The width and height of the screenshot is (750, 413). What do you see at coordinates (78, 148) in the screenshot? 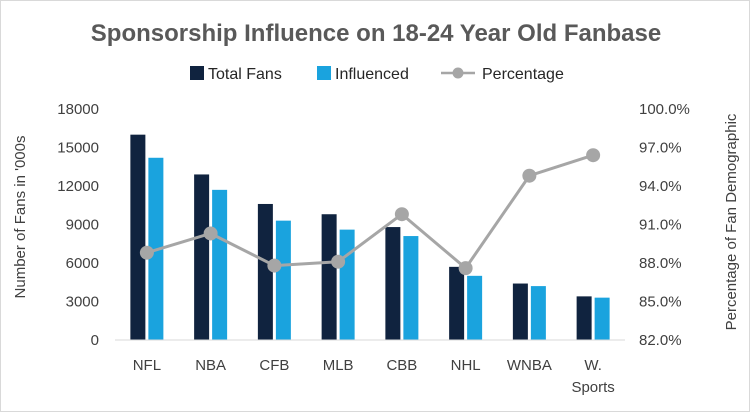
I see `y-left-tick-label: 15000` at bounding box center [78, 148].